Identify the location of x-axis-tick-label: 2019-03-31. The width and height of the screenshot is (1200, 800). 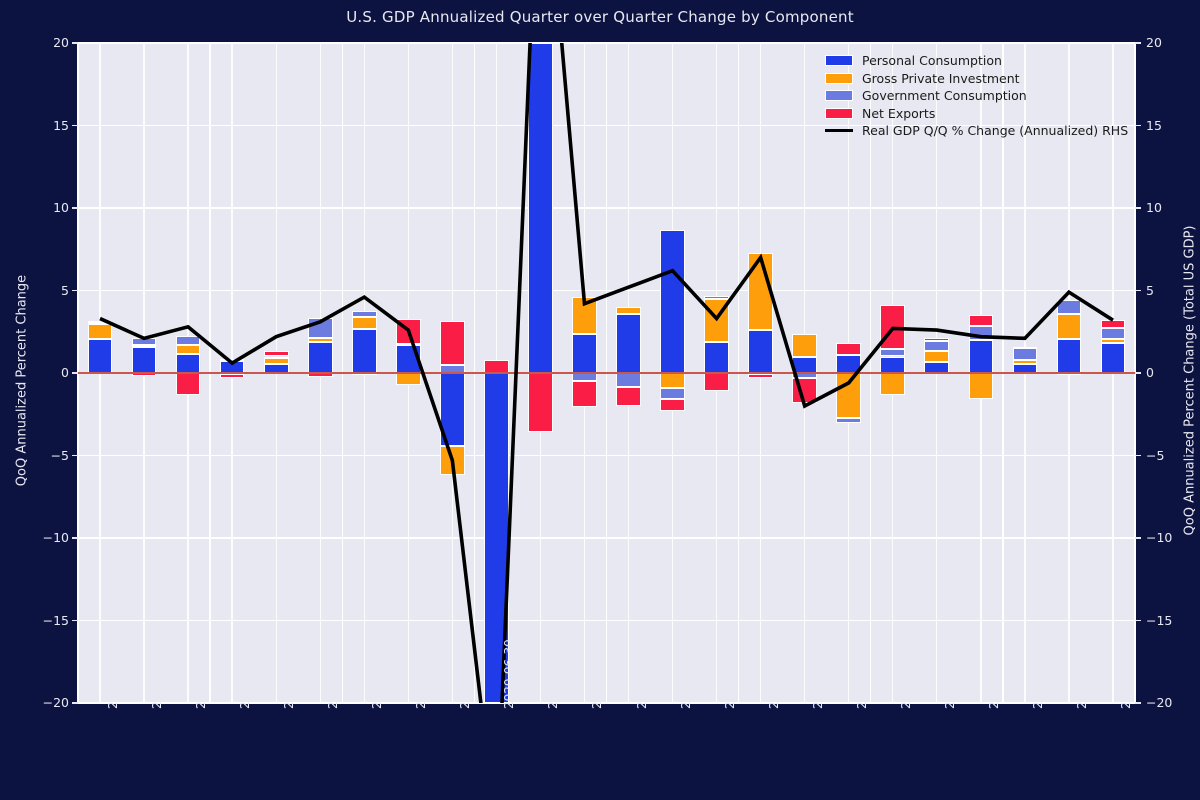
(289, 674).